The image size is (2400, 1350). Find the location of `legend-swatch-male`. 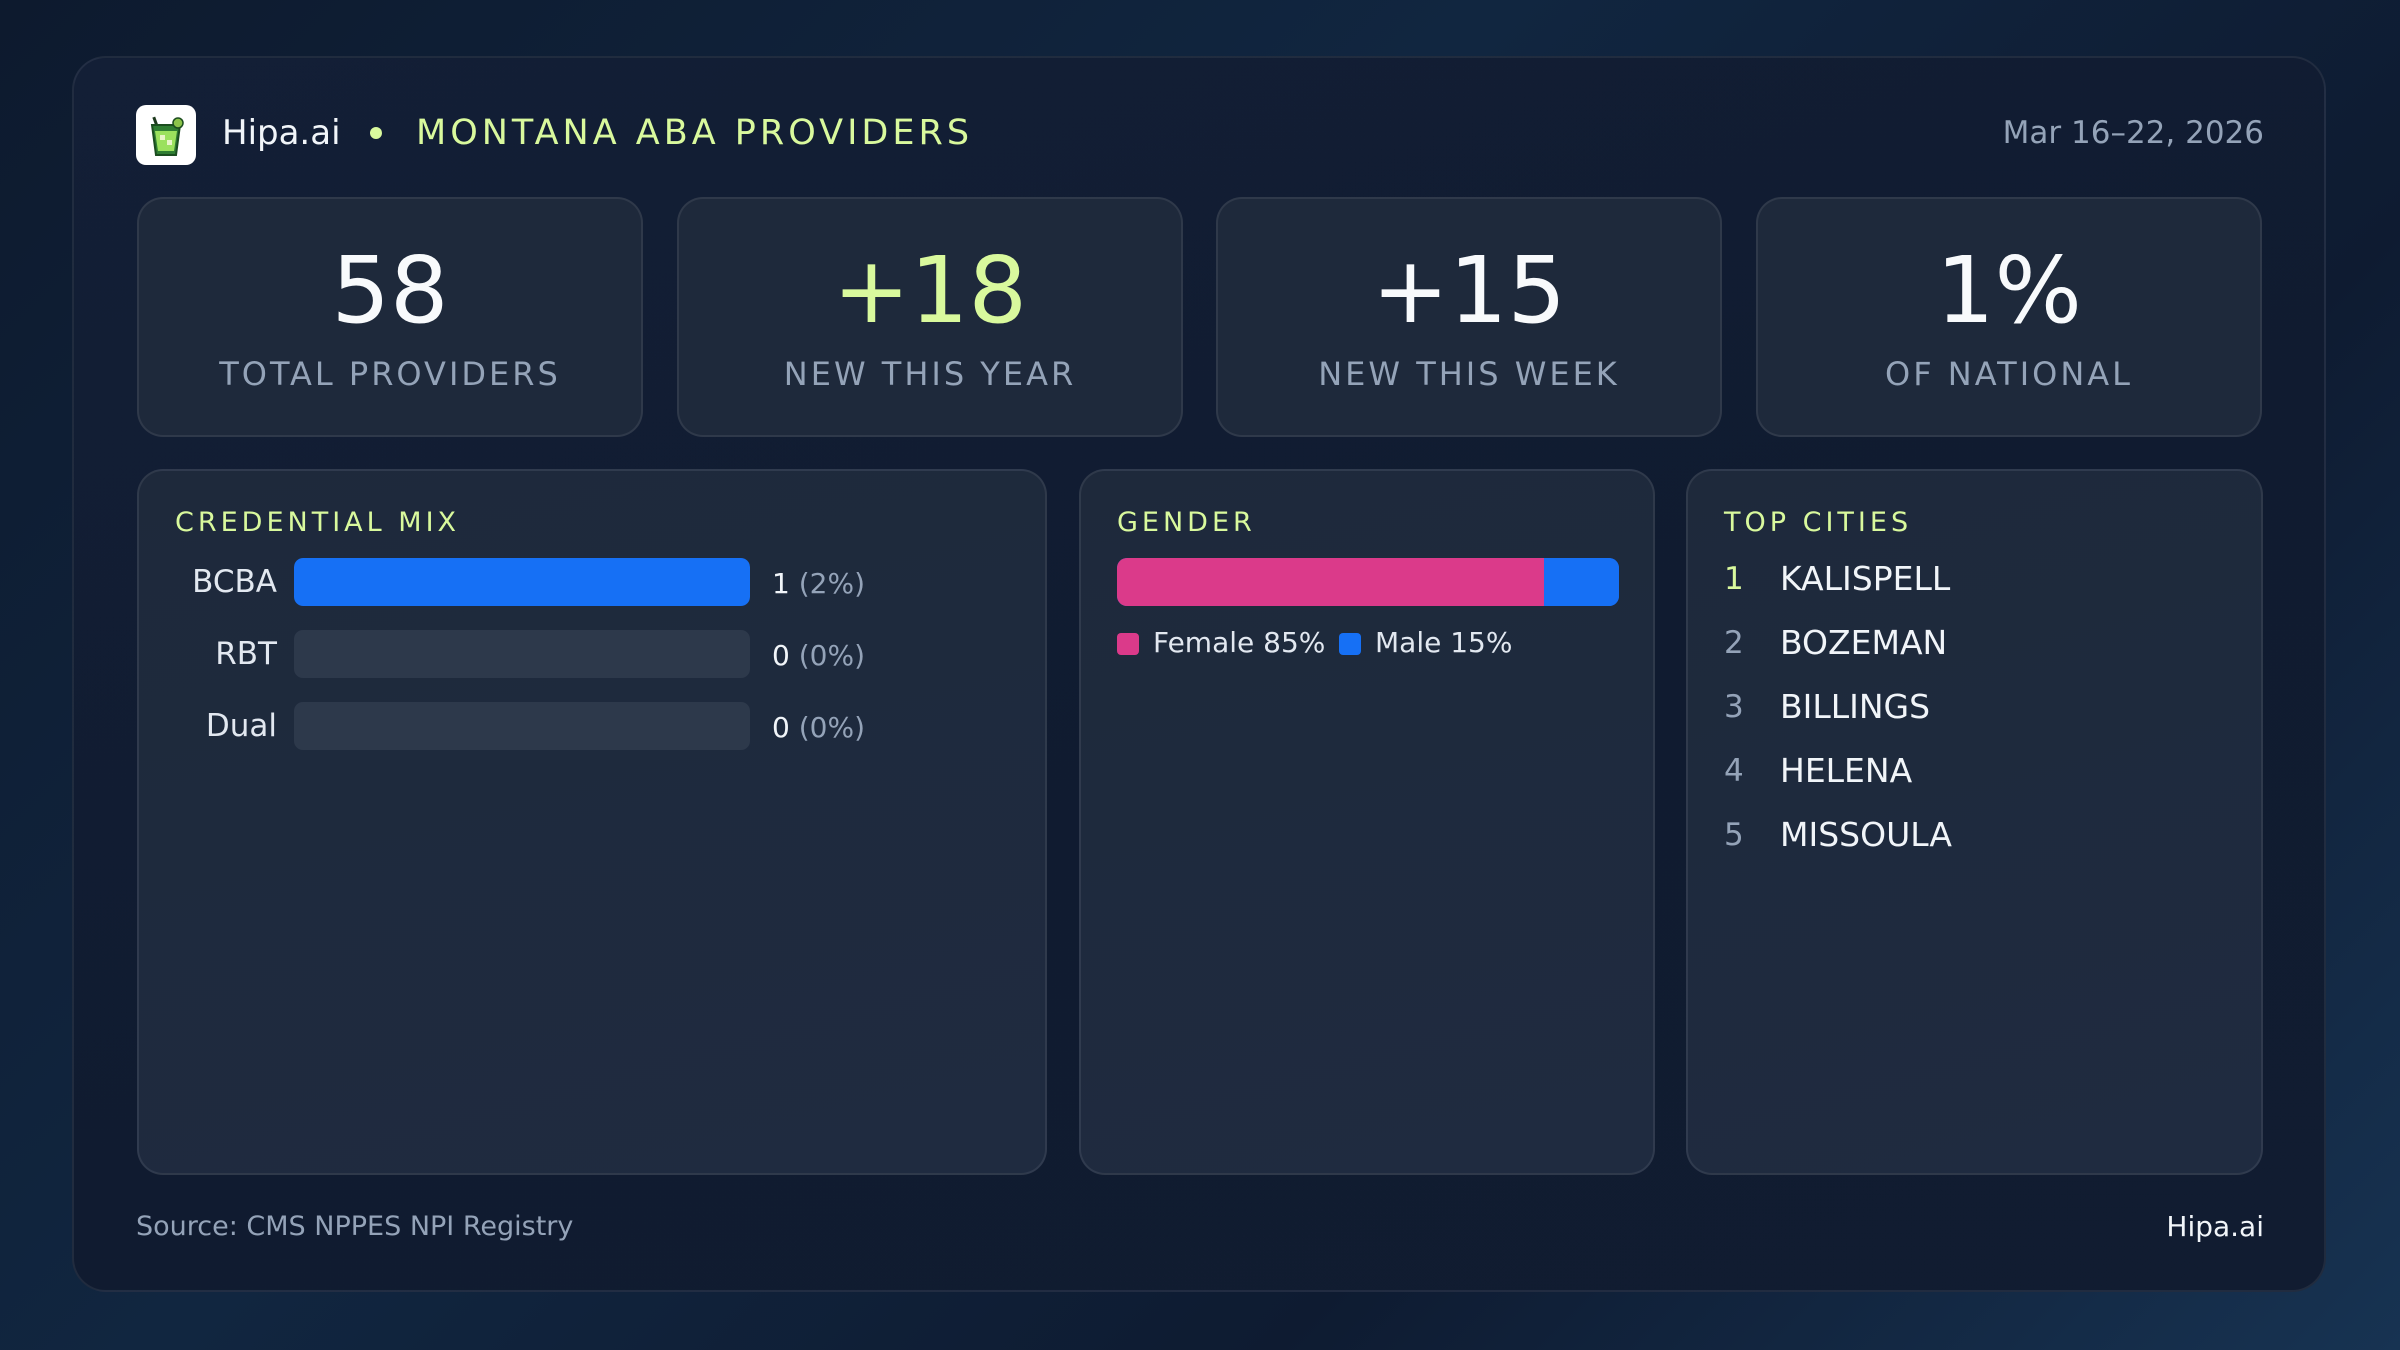

legend-swatch-male is located at coordinates (1350, 644).